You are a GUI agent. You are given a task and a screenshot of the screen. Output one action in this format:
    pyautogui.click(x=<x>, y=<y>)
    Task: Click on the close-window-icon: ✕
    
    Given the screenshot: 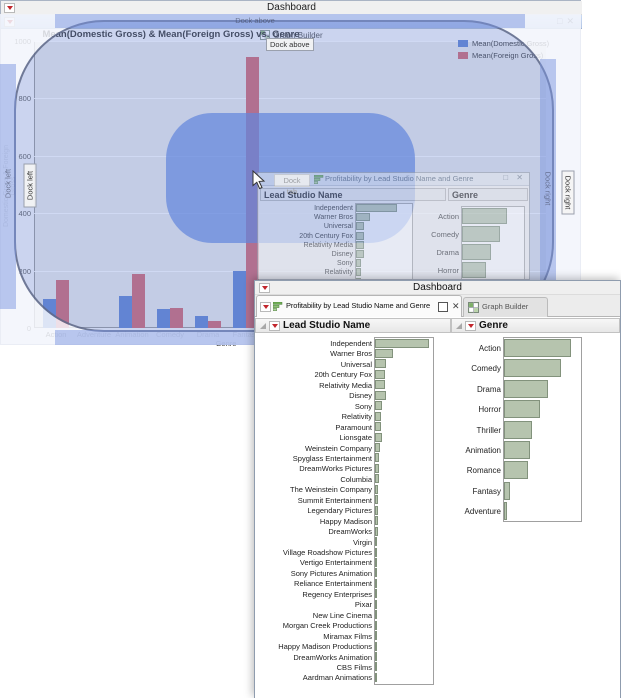 What is the action you would take?
    pyautogui.click(x=572, y=21)
    